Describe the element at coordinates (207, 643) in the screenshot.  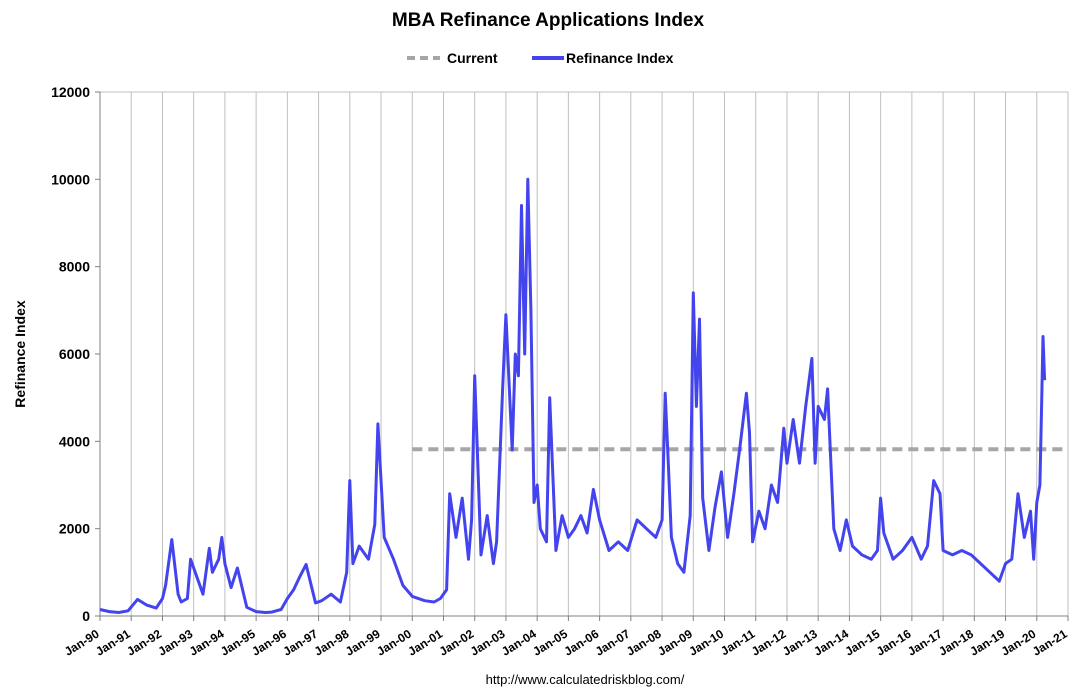
I see `x-tick-label: Jan-94` at that location.